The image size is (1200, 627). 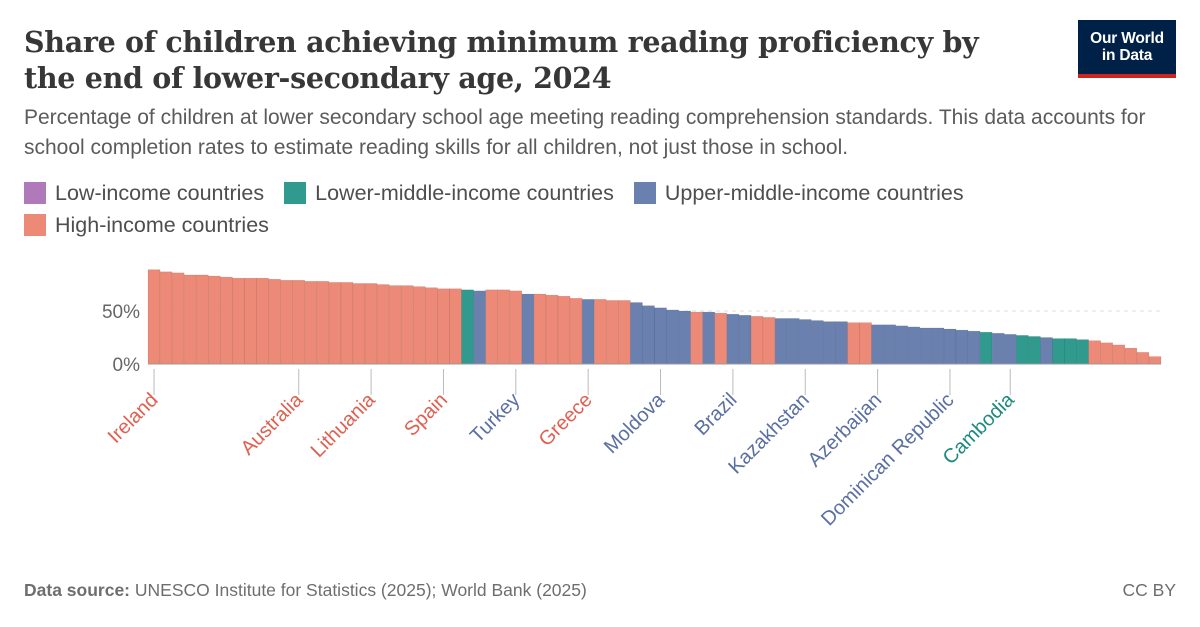 What do you see at coordinates (144, 193) in the screenshot?
I see `legend-item-low-income: Low-income countries` at bounding box center [144, 193].